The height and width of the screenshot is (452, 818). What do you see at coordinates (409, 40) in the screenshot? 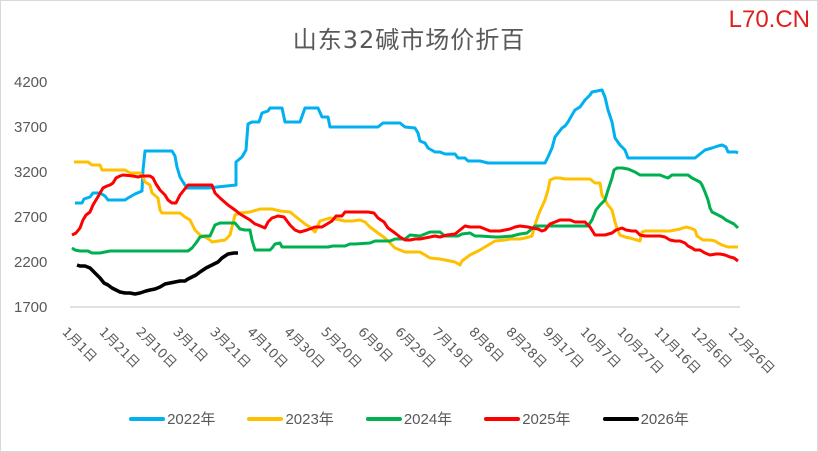
I see `chart-title: 山东32碱市场价折百` at bounding box center [409, 40].